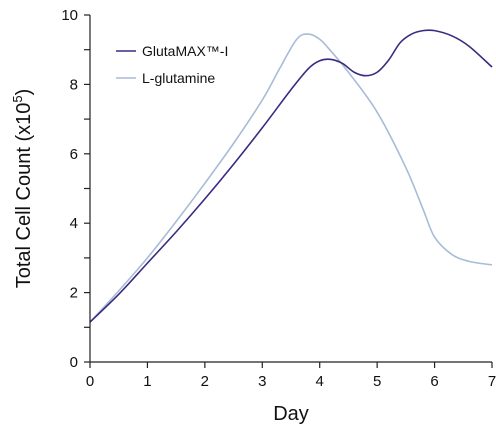 The height and width of the screenshot is (428, 496). What do you see at coordinates (74, 154) in the screenshot?
I see `y-tick-label: 6` at bounding box center [74, 154].